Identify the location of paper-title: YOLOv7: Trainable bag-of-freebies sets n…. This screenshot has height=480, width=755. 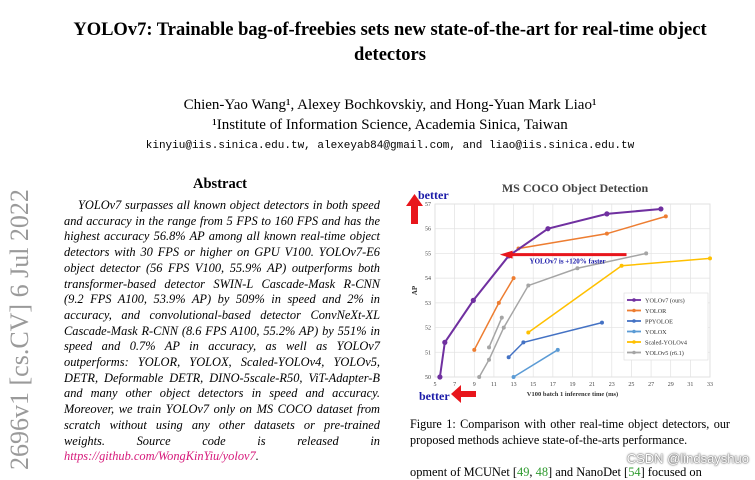
(390, 42).